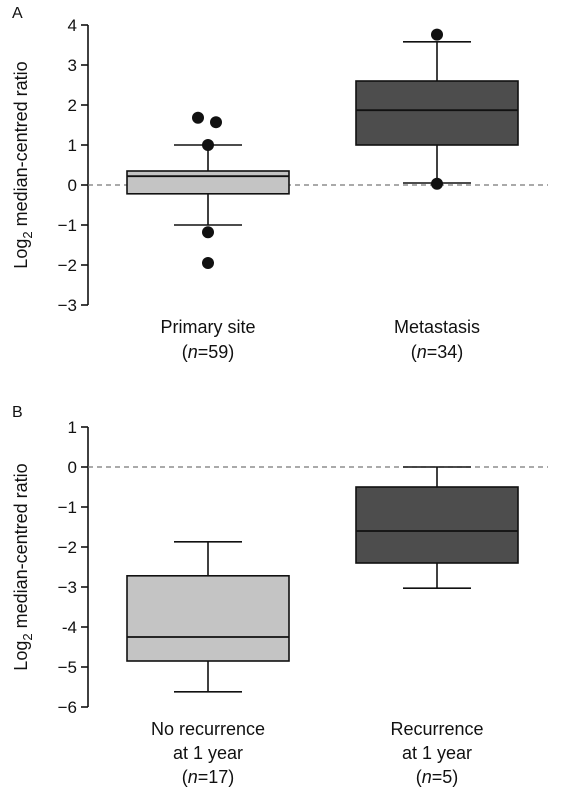  What do you see at coordinates (208, 352) in the screenshot?
I see `sample-size-label: (n=59)` at bounding box center [208, 352].